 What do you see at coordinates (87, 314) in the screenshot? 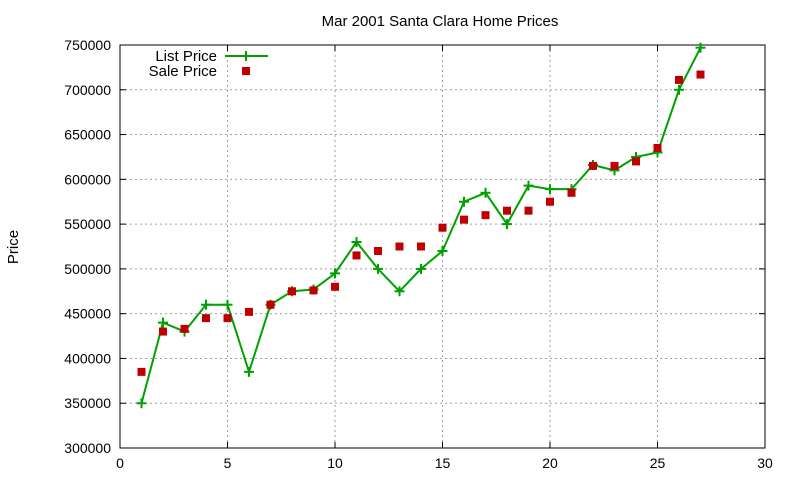
I see `y-tick-label: 450000` at bounding box center [87, 314].